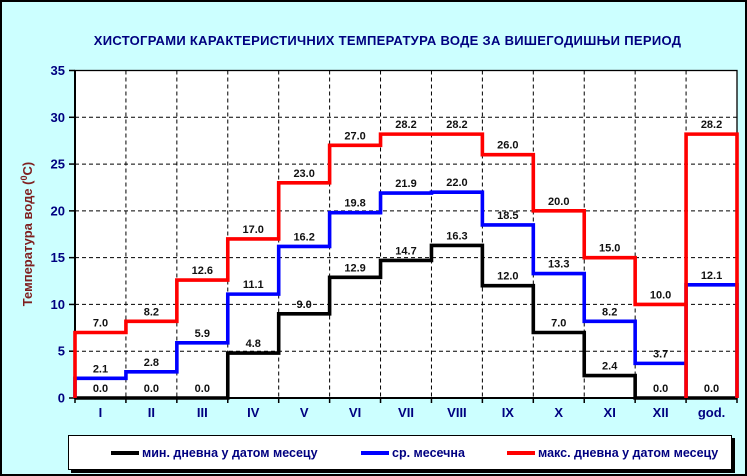  What do you see at coordinates (230, 452) in the screenshot?
I see `legend-label-min: мин. дневна у датом месецу` at bounding box center [230, 452].